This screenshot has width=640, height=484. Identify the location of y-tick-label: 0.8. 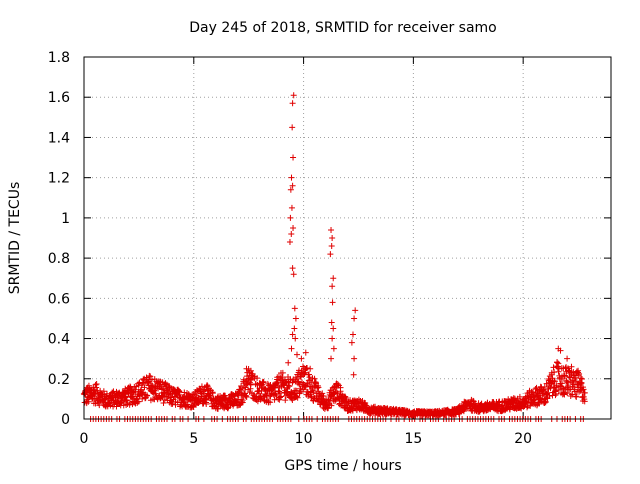
(59, 259).